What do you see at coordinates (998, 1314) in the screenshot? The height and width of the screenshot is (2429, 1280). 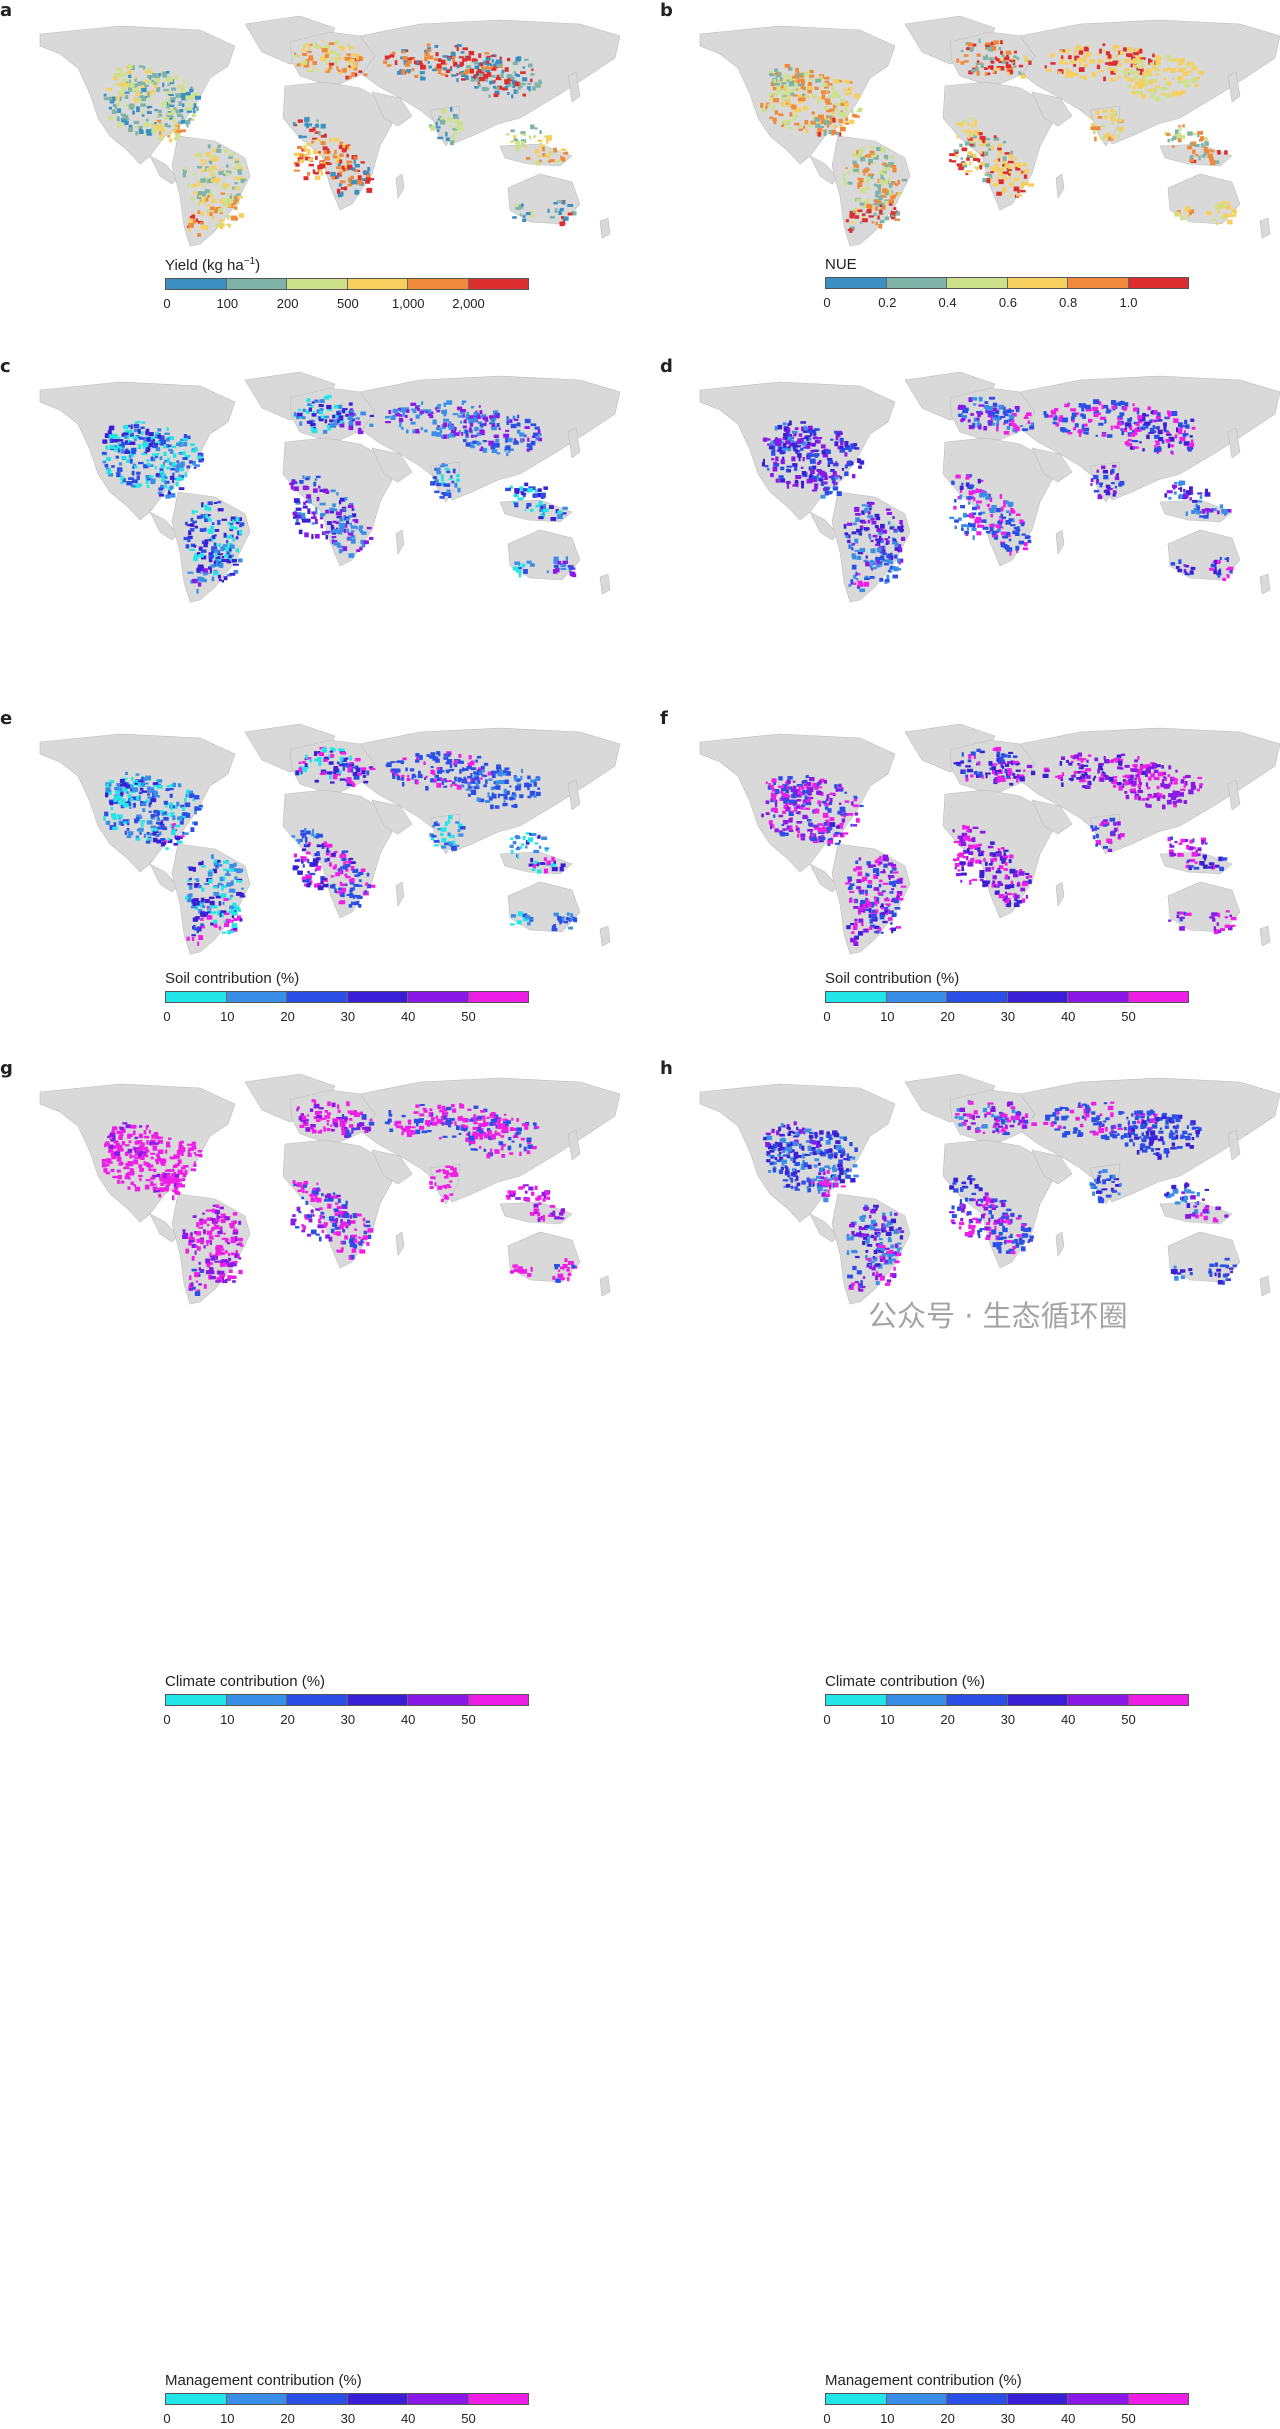 I see `watermark: 公众号 · 生态循环圈` at bounding box center [998, 1314].